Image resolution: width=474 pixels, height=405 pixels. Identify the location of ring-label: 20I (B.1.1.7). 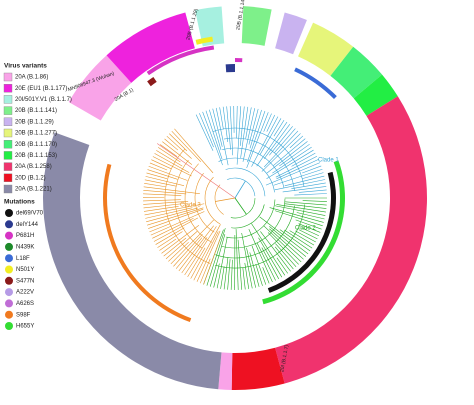
(284, 358).